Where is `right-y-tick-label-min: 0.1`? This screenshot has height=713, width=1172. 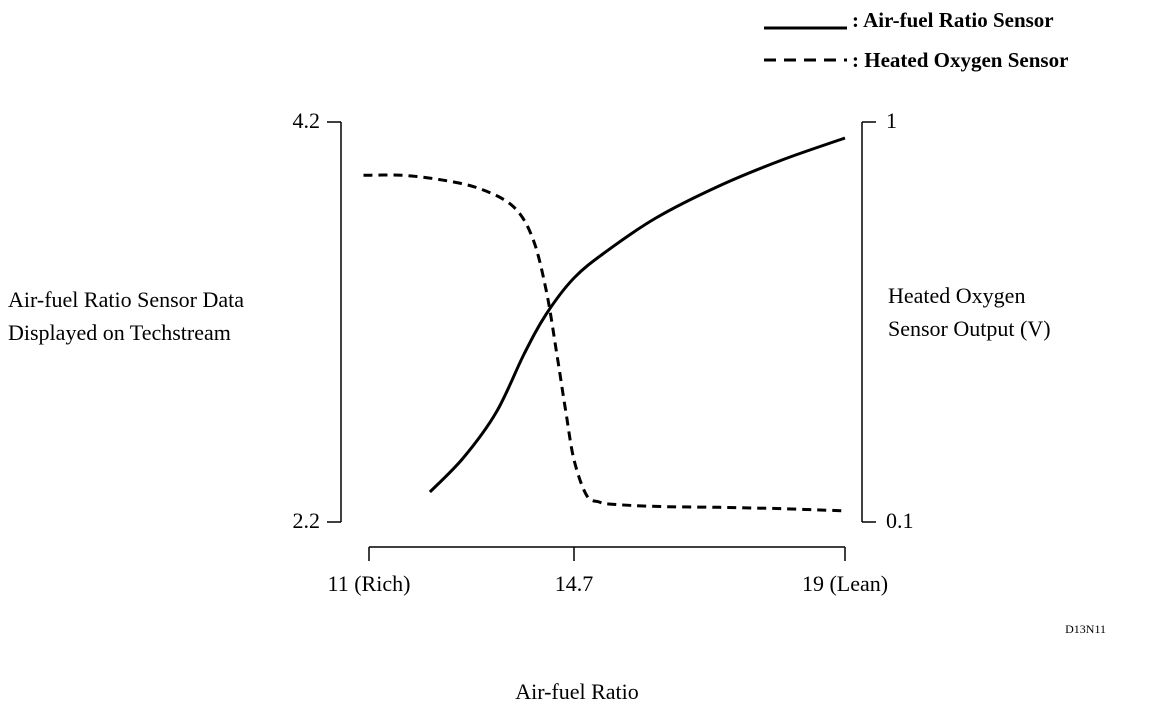
right-y-tick-label-min: 0.1 is located at coordinates (900, 520).